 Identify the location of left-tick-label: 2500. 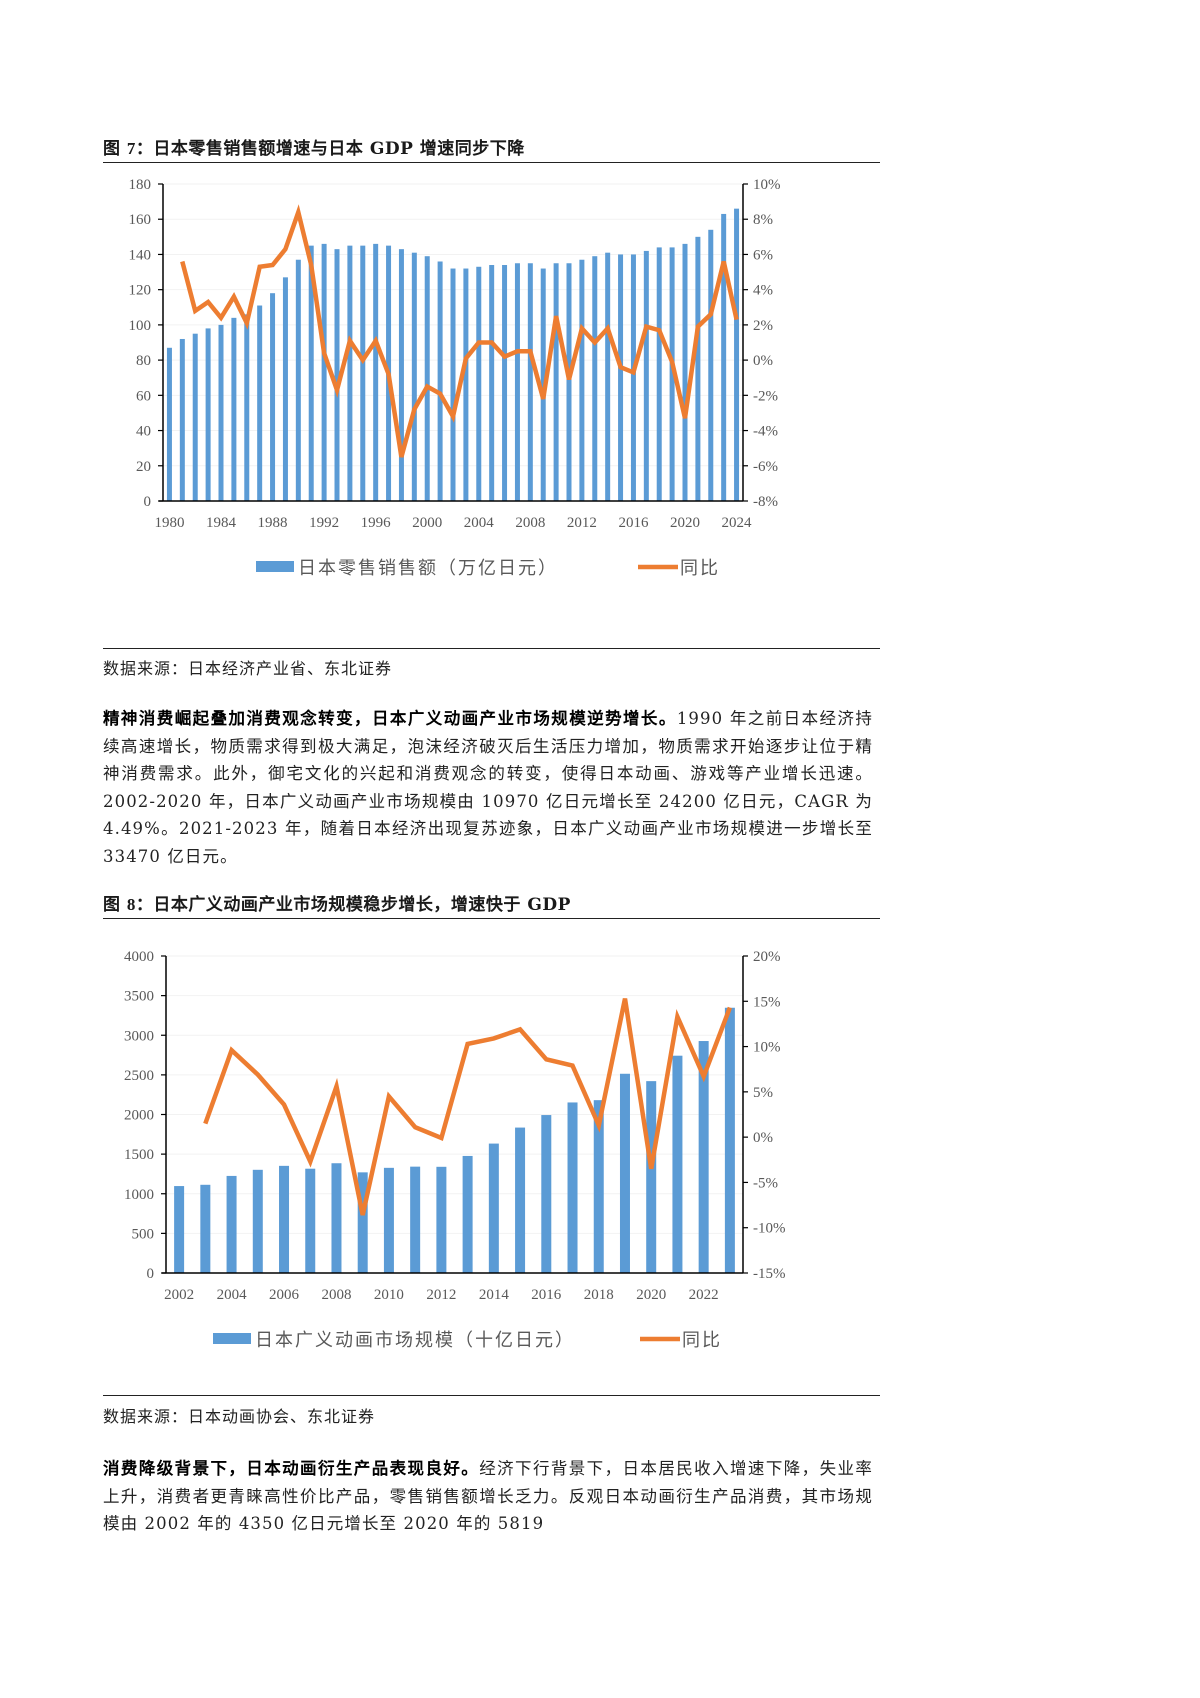
(139, 1076).